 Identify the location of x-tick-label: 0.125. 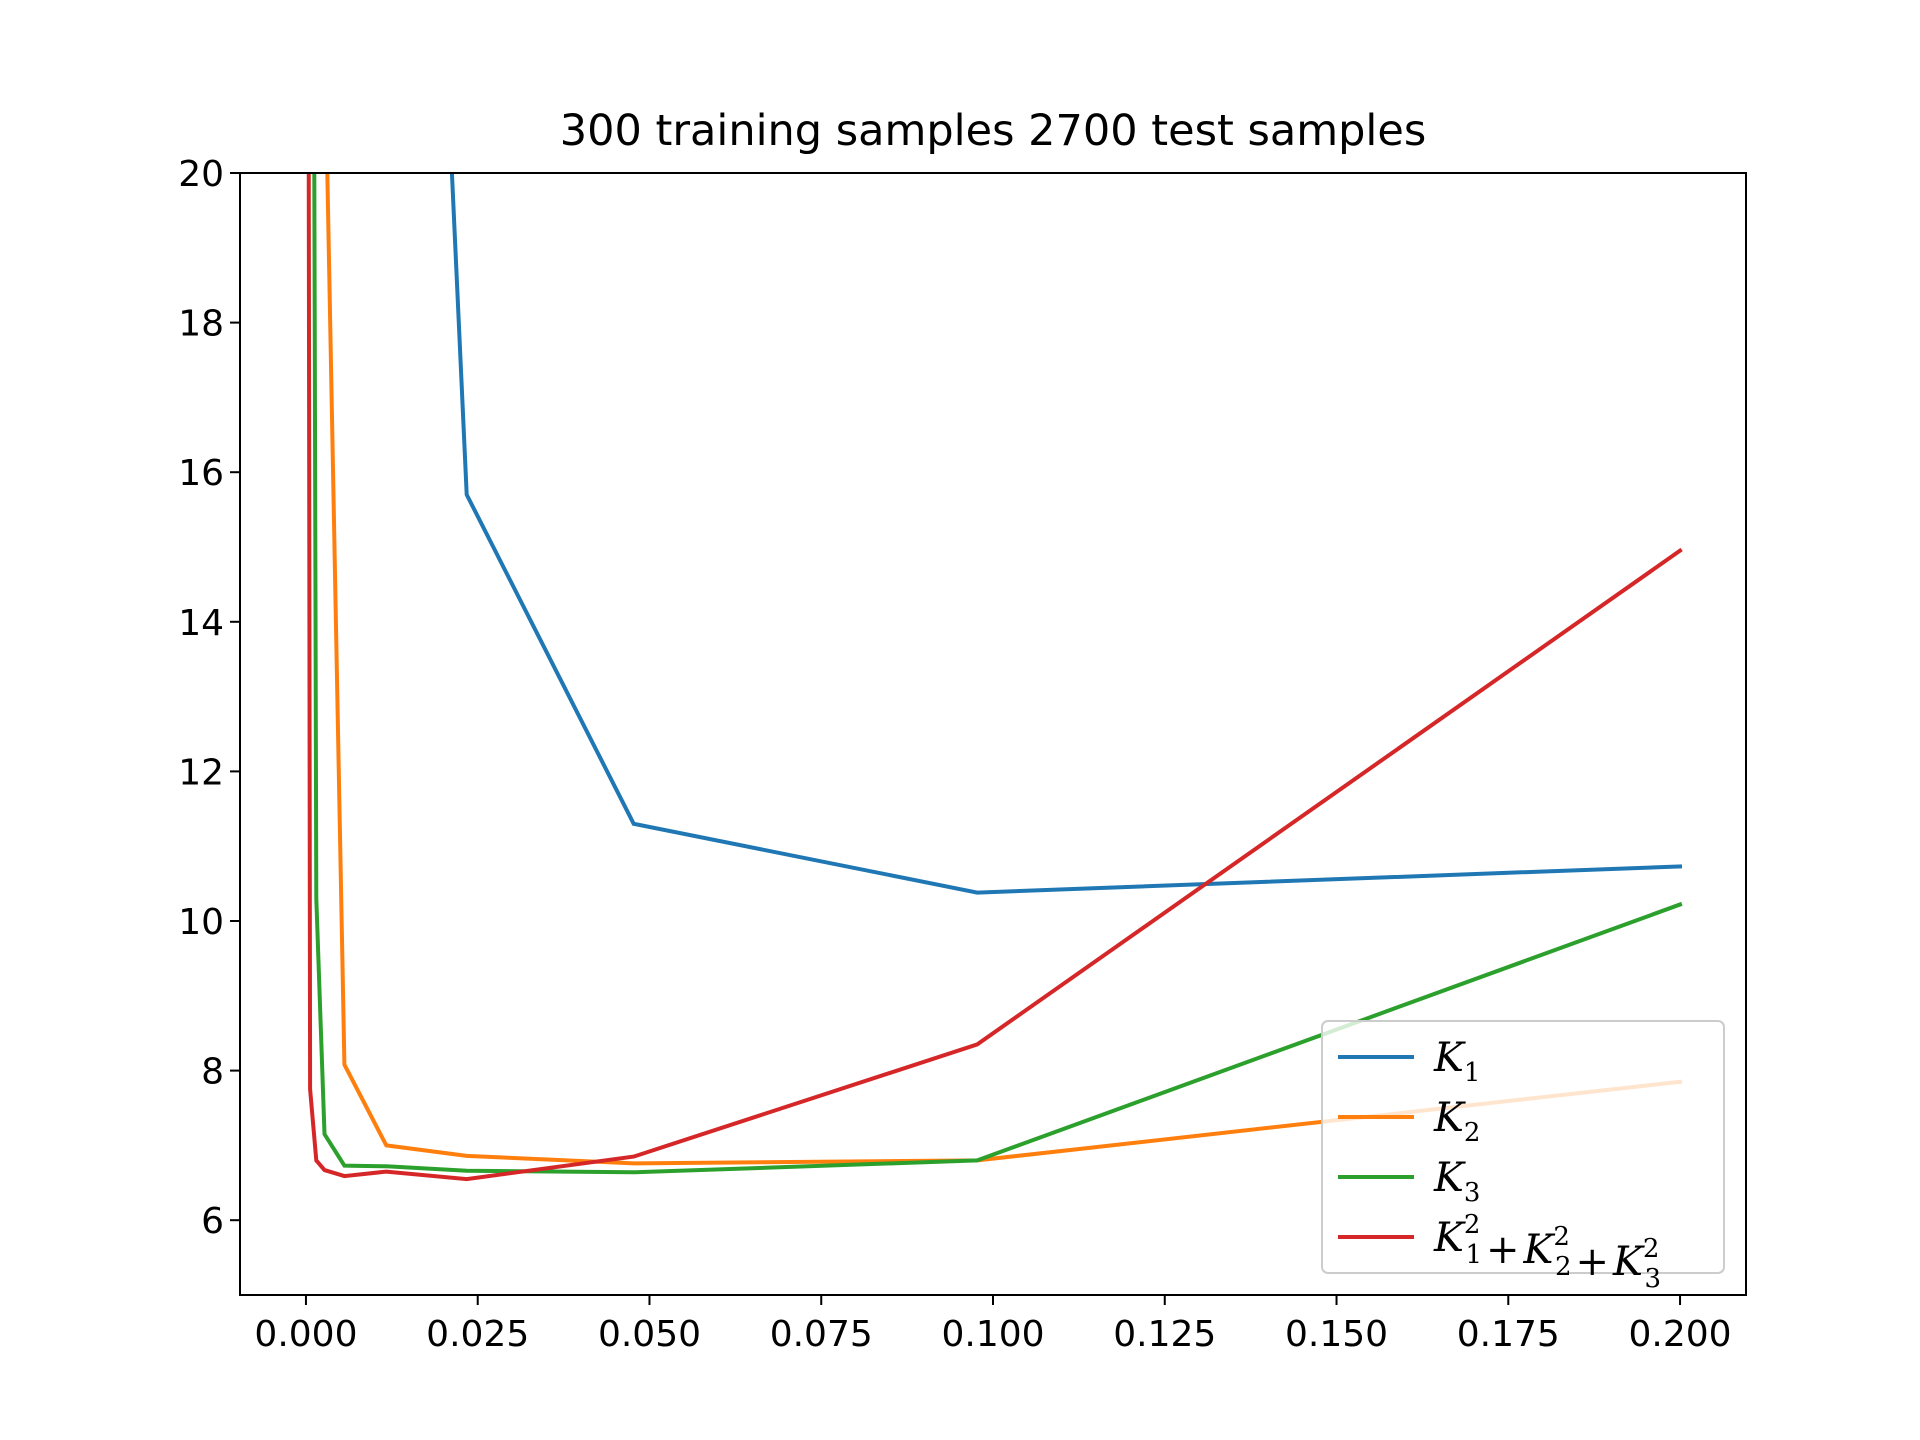
(1164, 1334).